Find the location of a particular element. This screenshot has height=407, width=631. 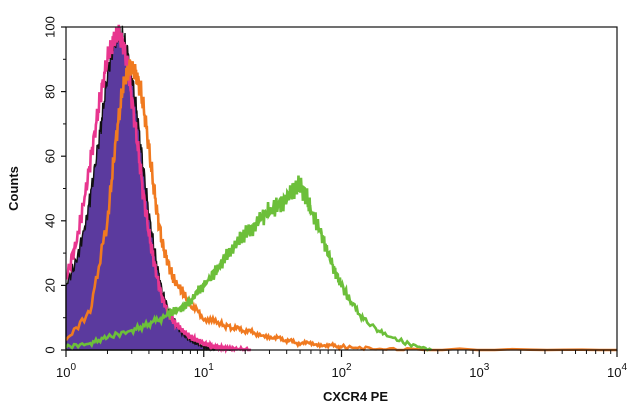

x-tick-label: 10¹ is located at coordinates (204, 371).